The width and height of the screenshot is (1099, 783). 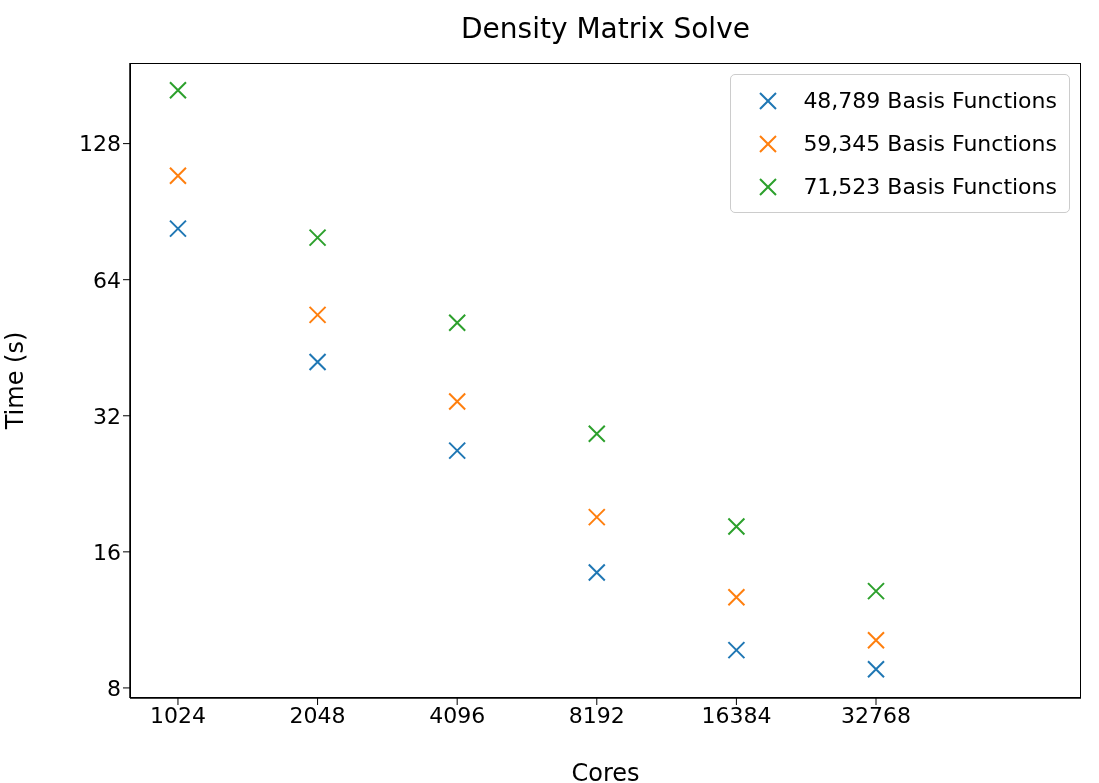 I want to click on y-tick-label: 16, so click(x=107, y=552).